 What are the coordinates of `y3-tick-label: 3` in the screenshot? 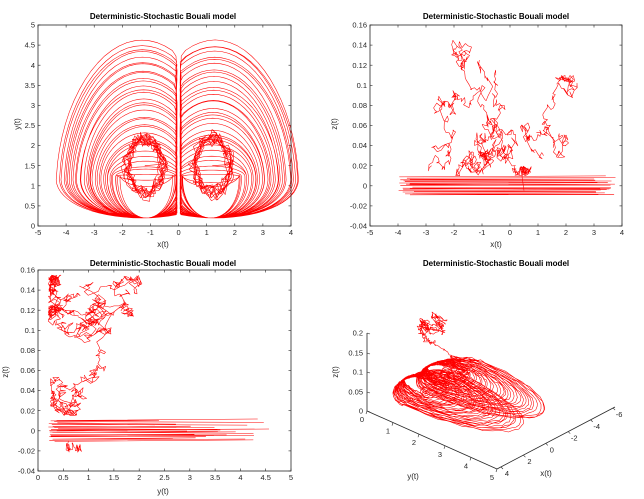 It's located at (440, 454).